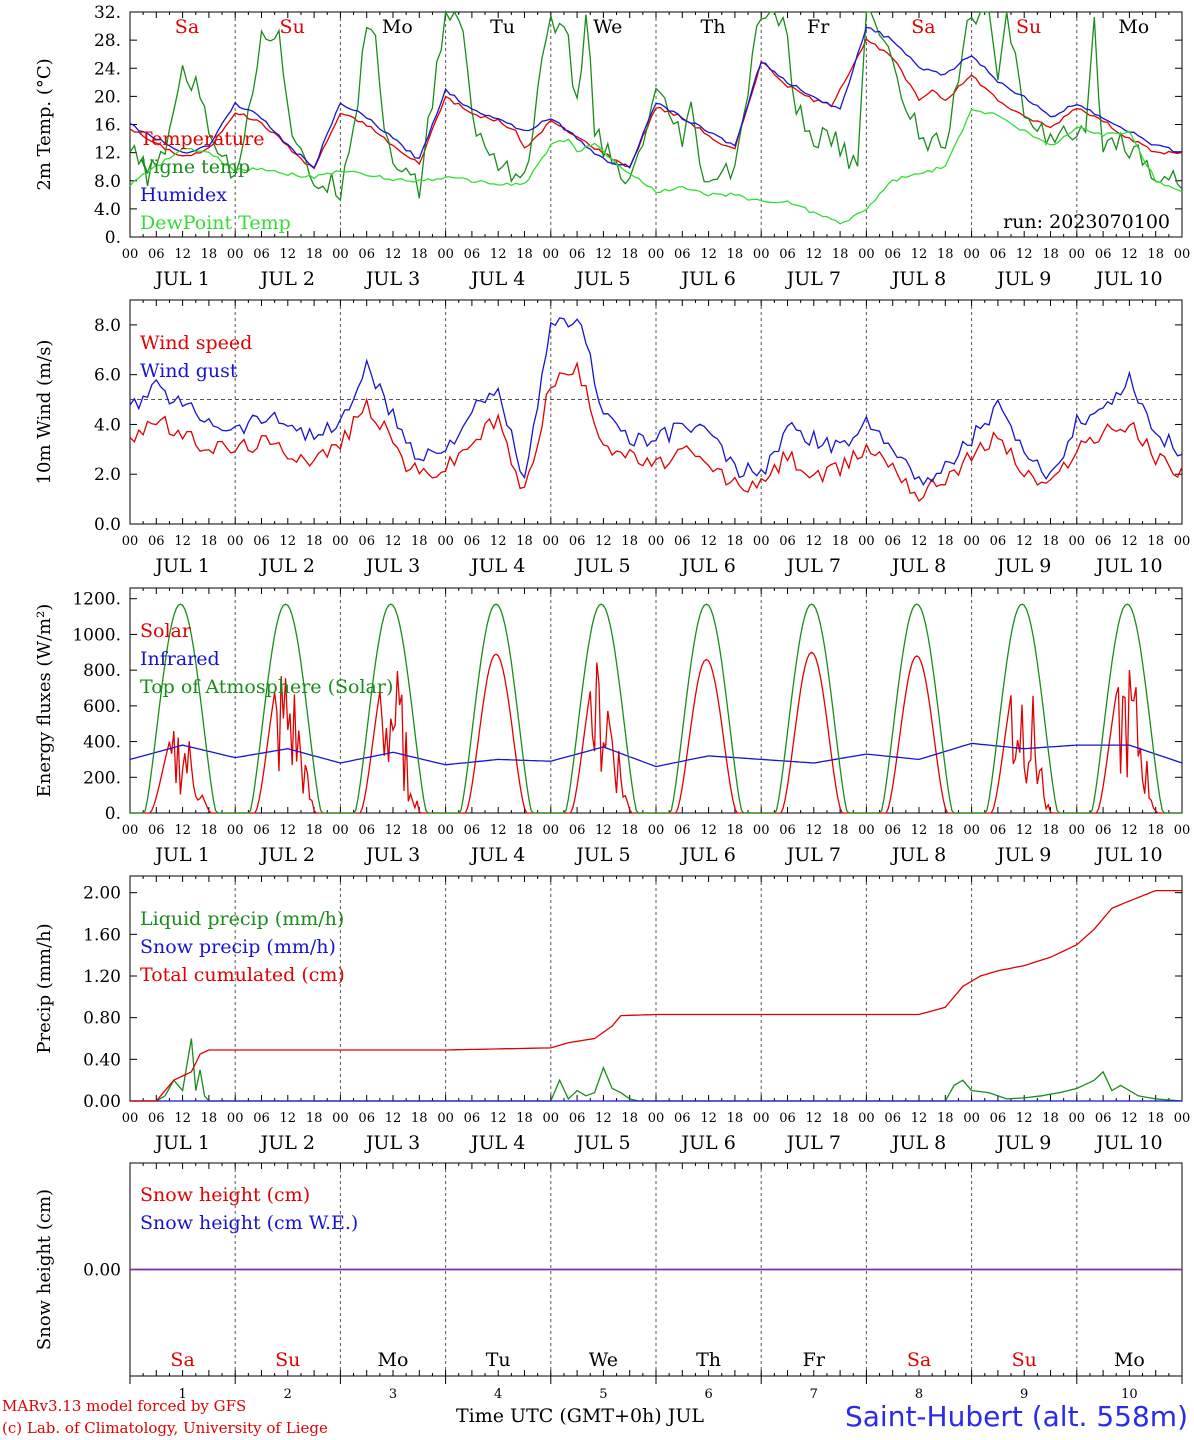  What do you see at coordinates (814, 1394) in the screenshot?
I see `day-number-label: 7` at bounding box center [814, 1394].